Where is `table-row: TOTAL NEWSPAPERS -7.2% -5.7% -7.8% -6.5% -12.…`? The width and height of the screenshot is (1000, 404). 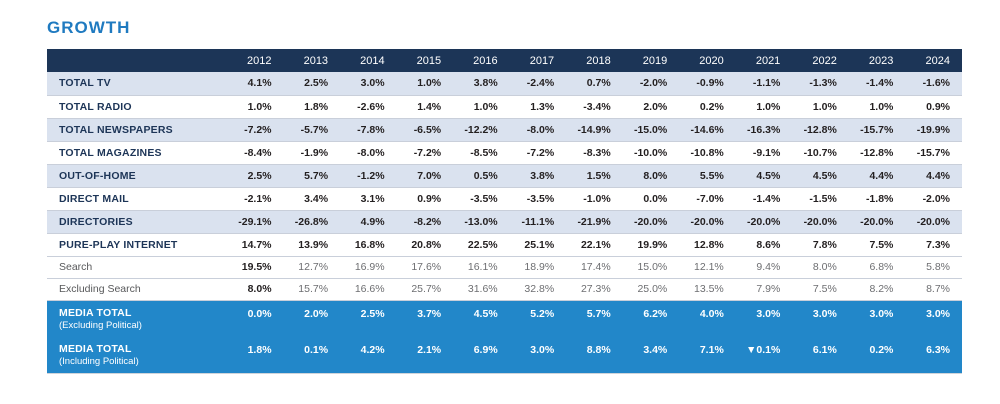
table-row: TOTAL NEWSPAPERS -7.2% -5.7% -7.8% -6.5% -12.… is located at coordinates (504, 130).